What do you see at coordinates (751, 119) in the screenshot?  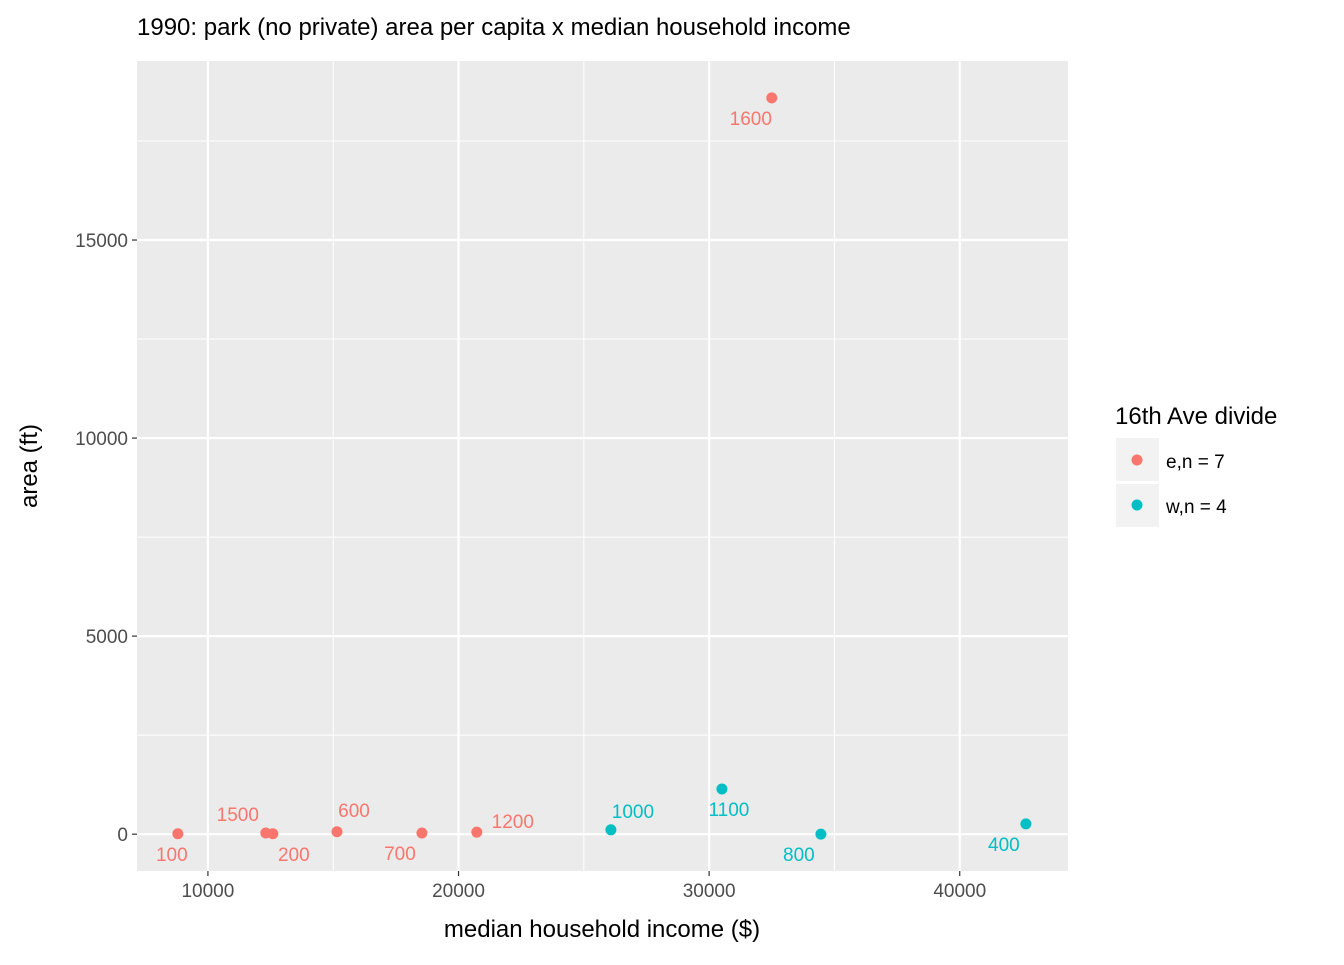 I see `point-label: 1600` at bounding box center [751, 119].